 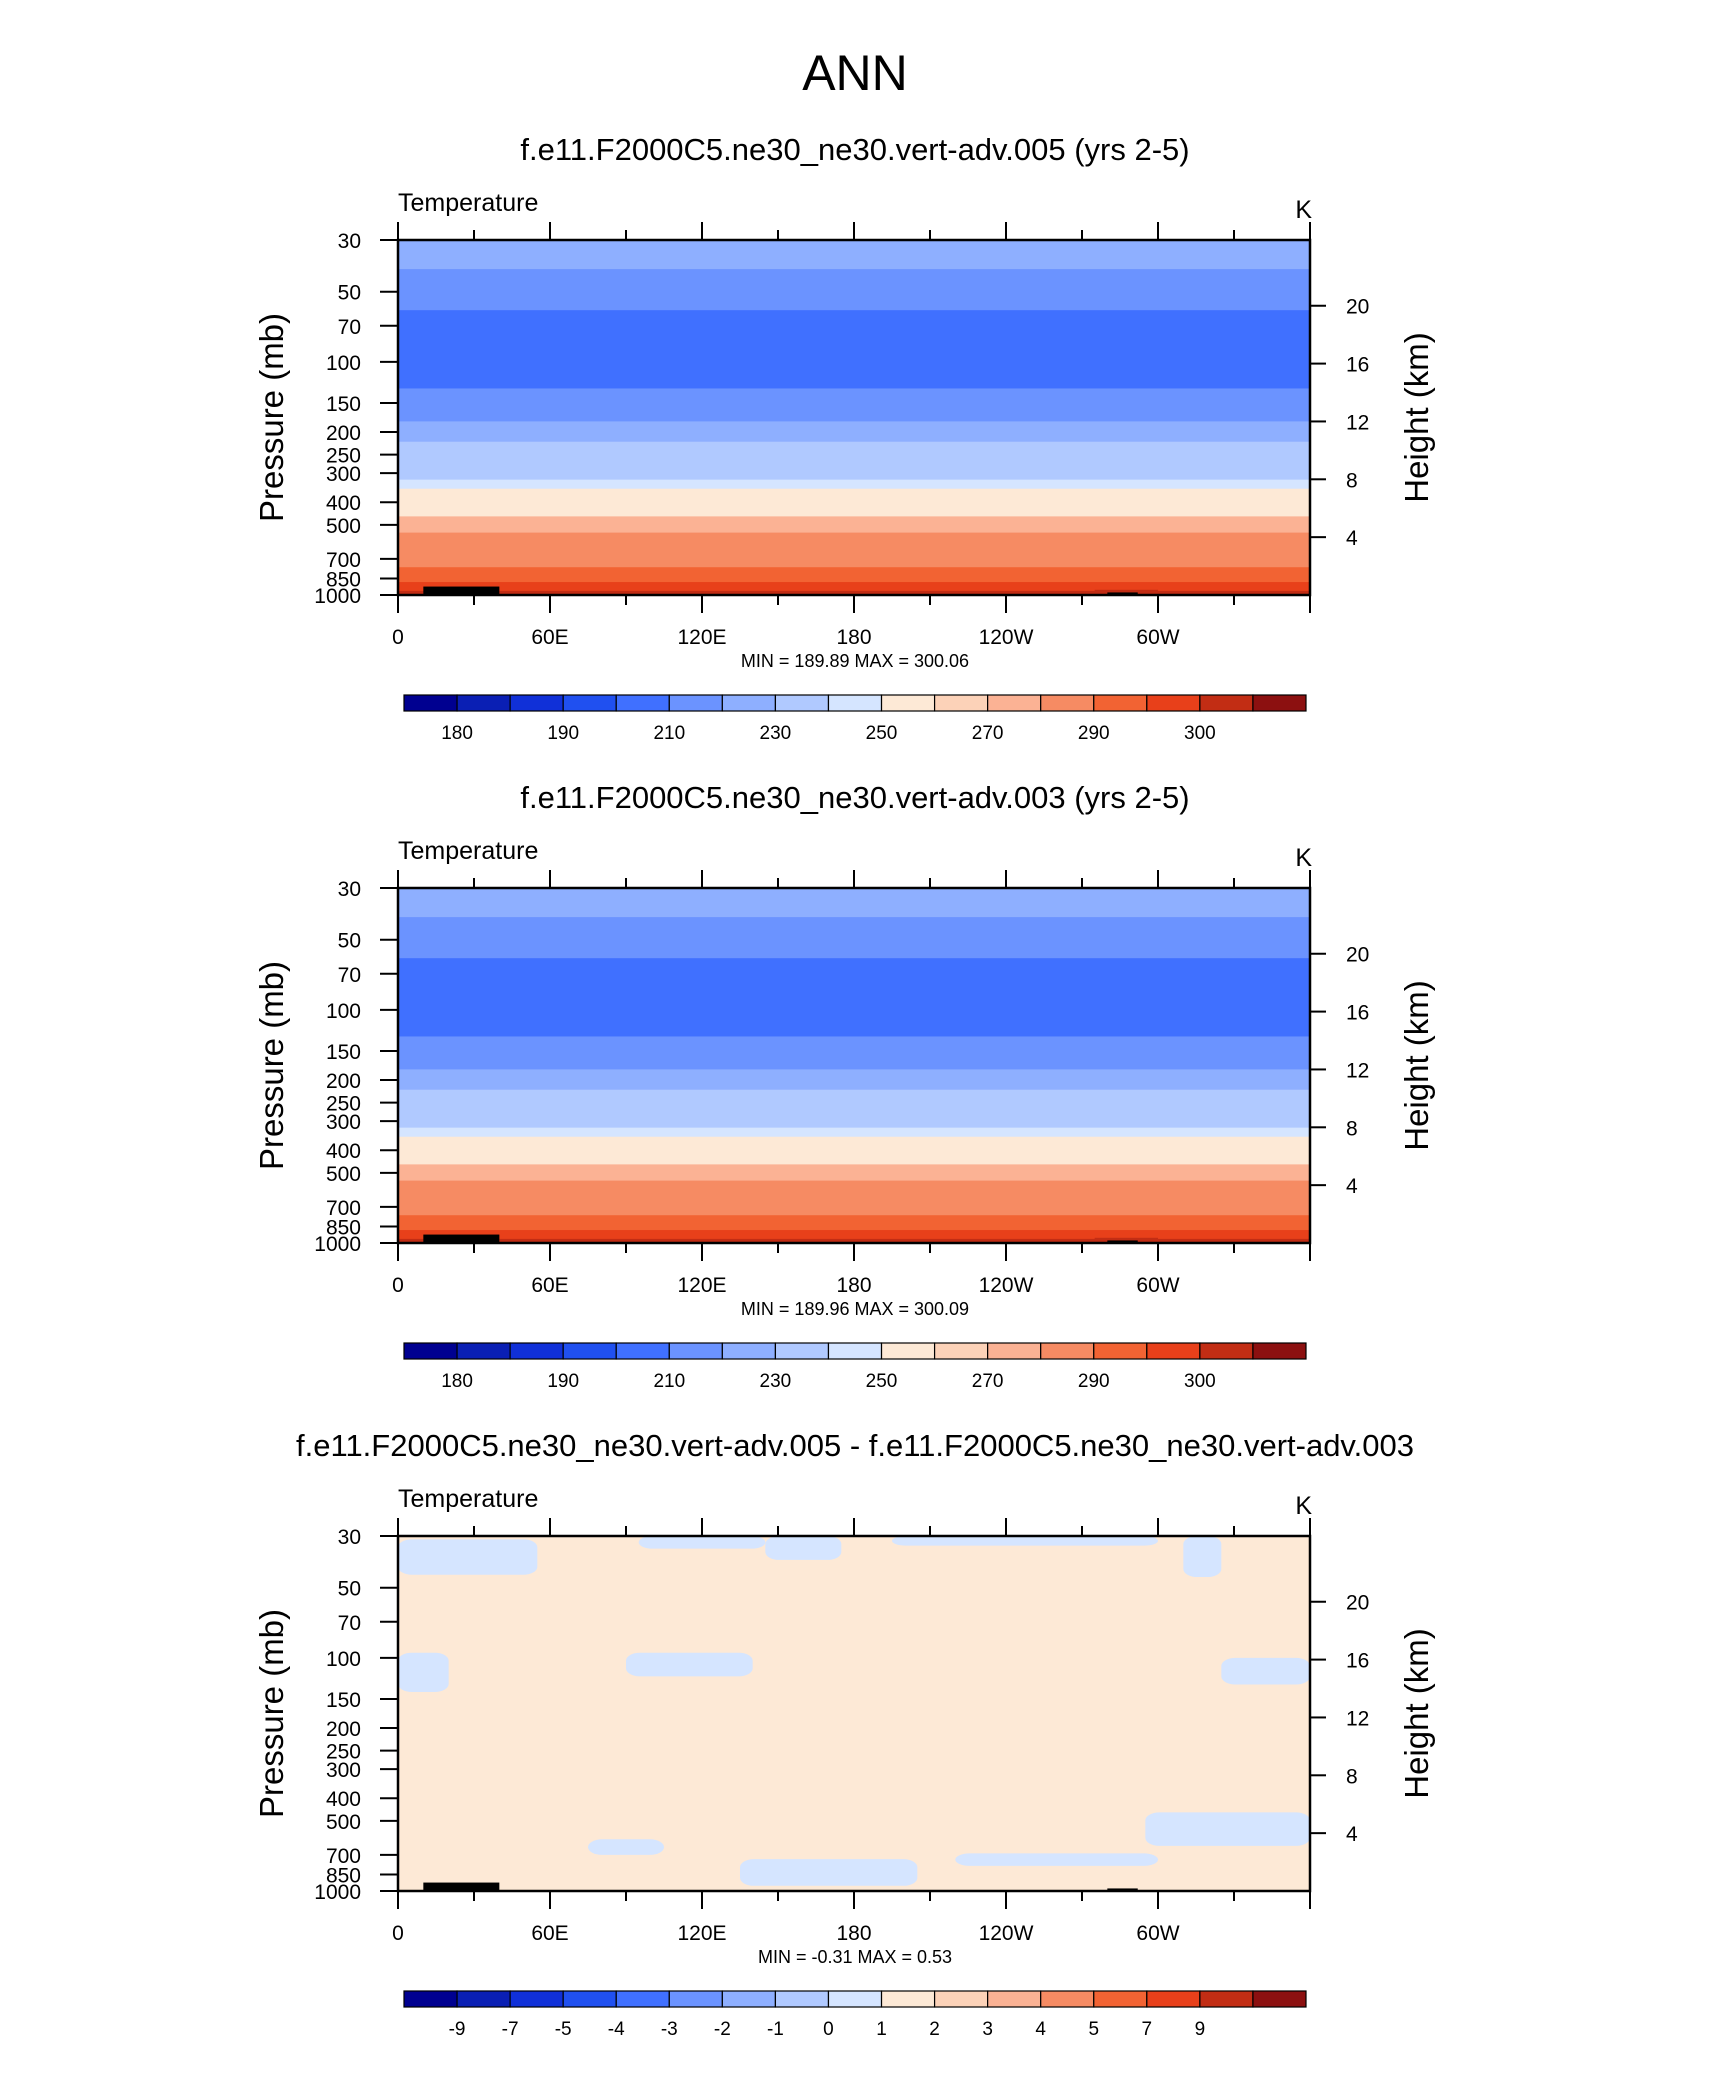 I want to click on colorbar-label: -4, so click(x=616, y=2029).